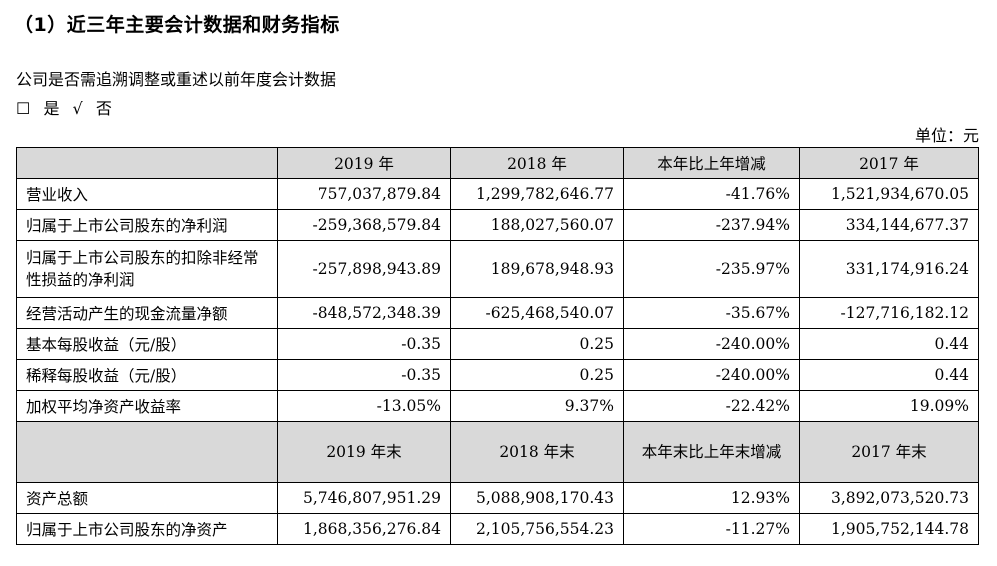 The width and height of the screenshot is (997, 566). Describe the element at coordinates (68, 107) in the screenshot. I see `restatement-answer: ☐ 是 √ 否` at that location.